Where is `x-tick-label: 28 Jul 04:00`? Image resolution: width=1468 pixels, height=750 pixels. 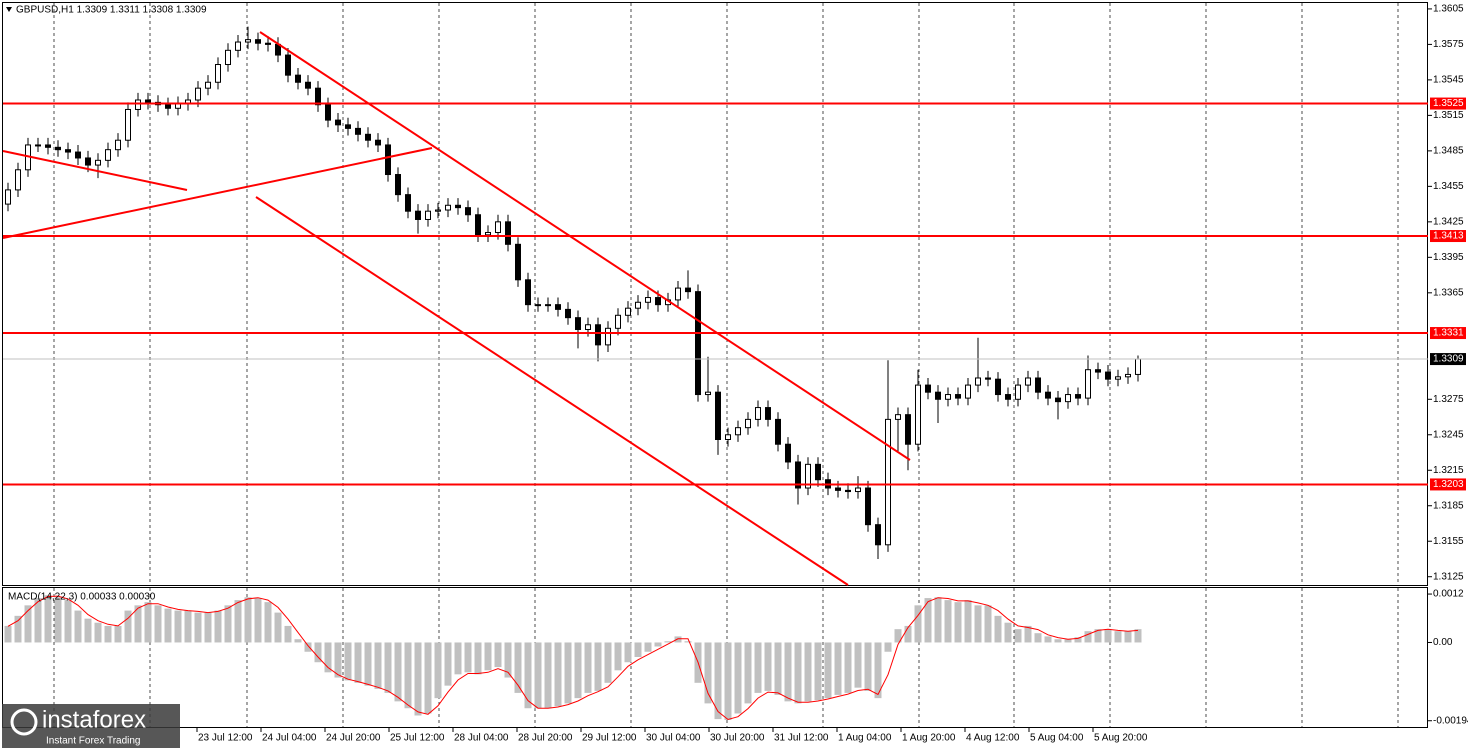
x-tick-label: 28 Jul 04:00 is located at coordinates (481, 738).